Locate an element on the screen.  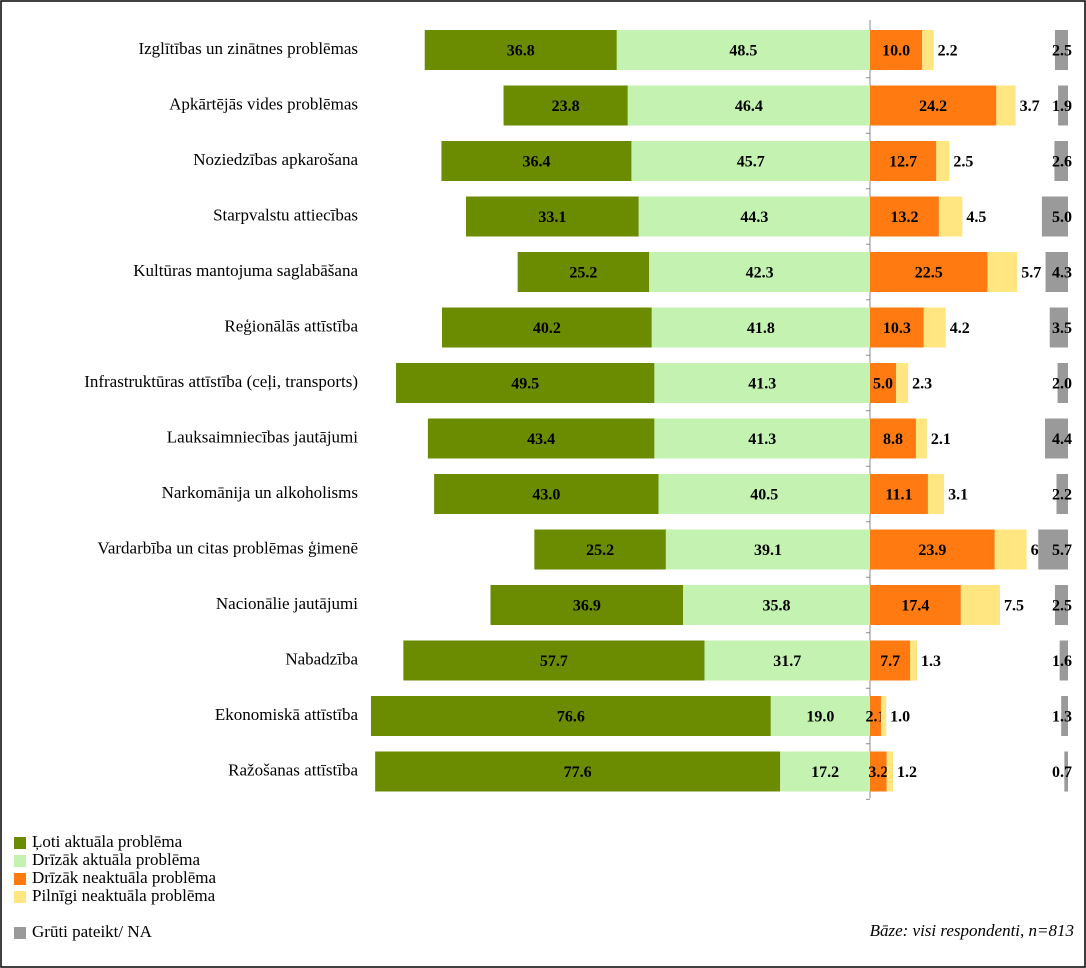
value-label: 35.8 is located at coordinates (777, 606).